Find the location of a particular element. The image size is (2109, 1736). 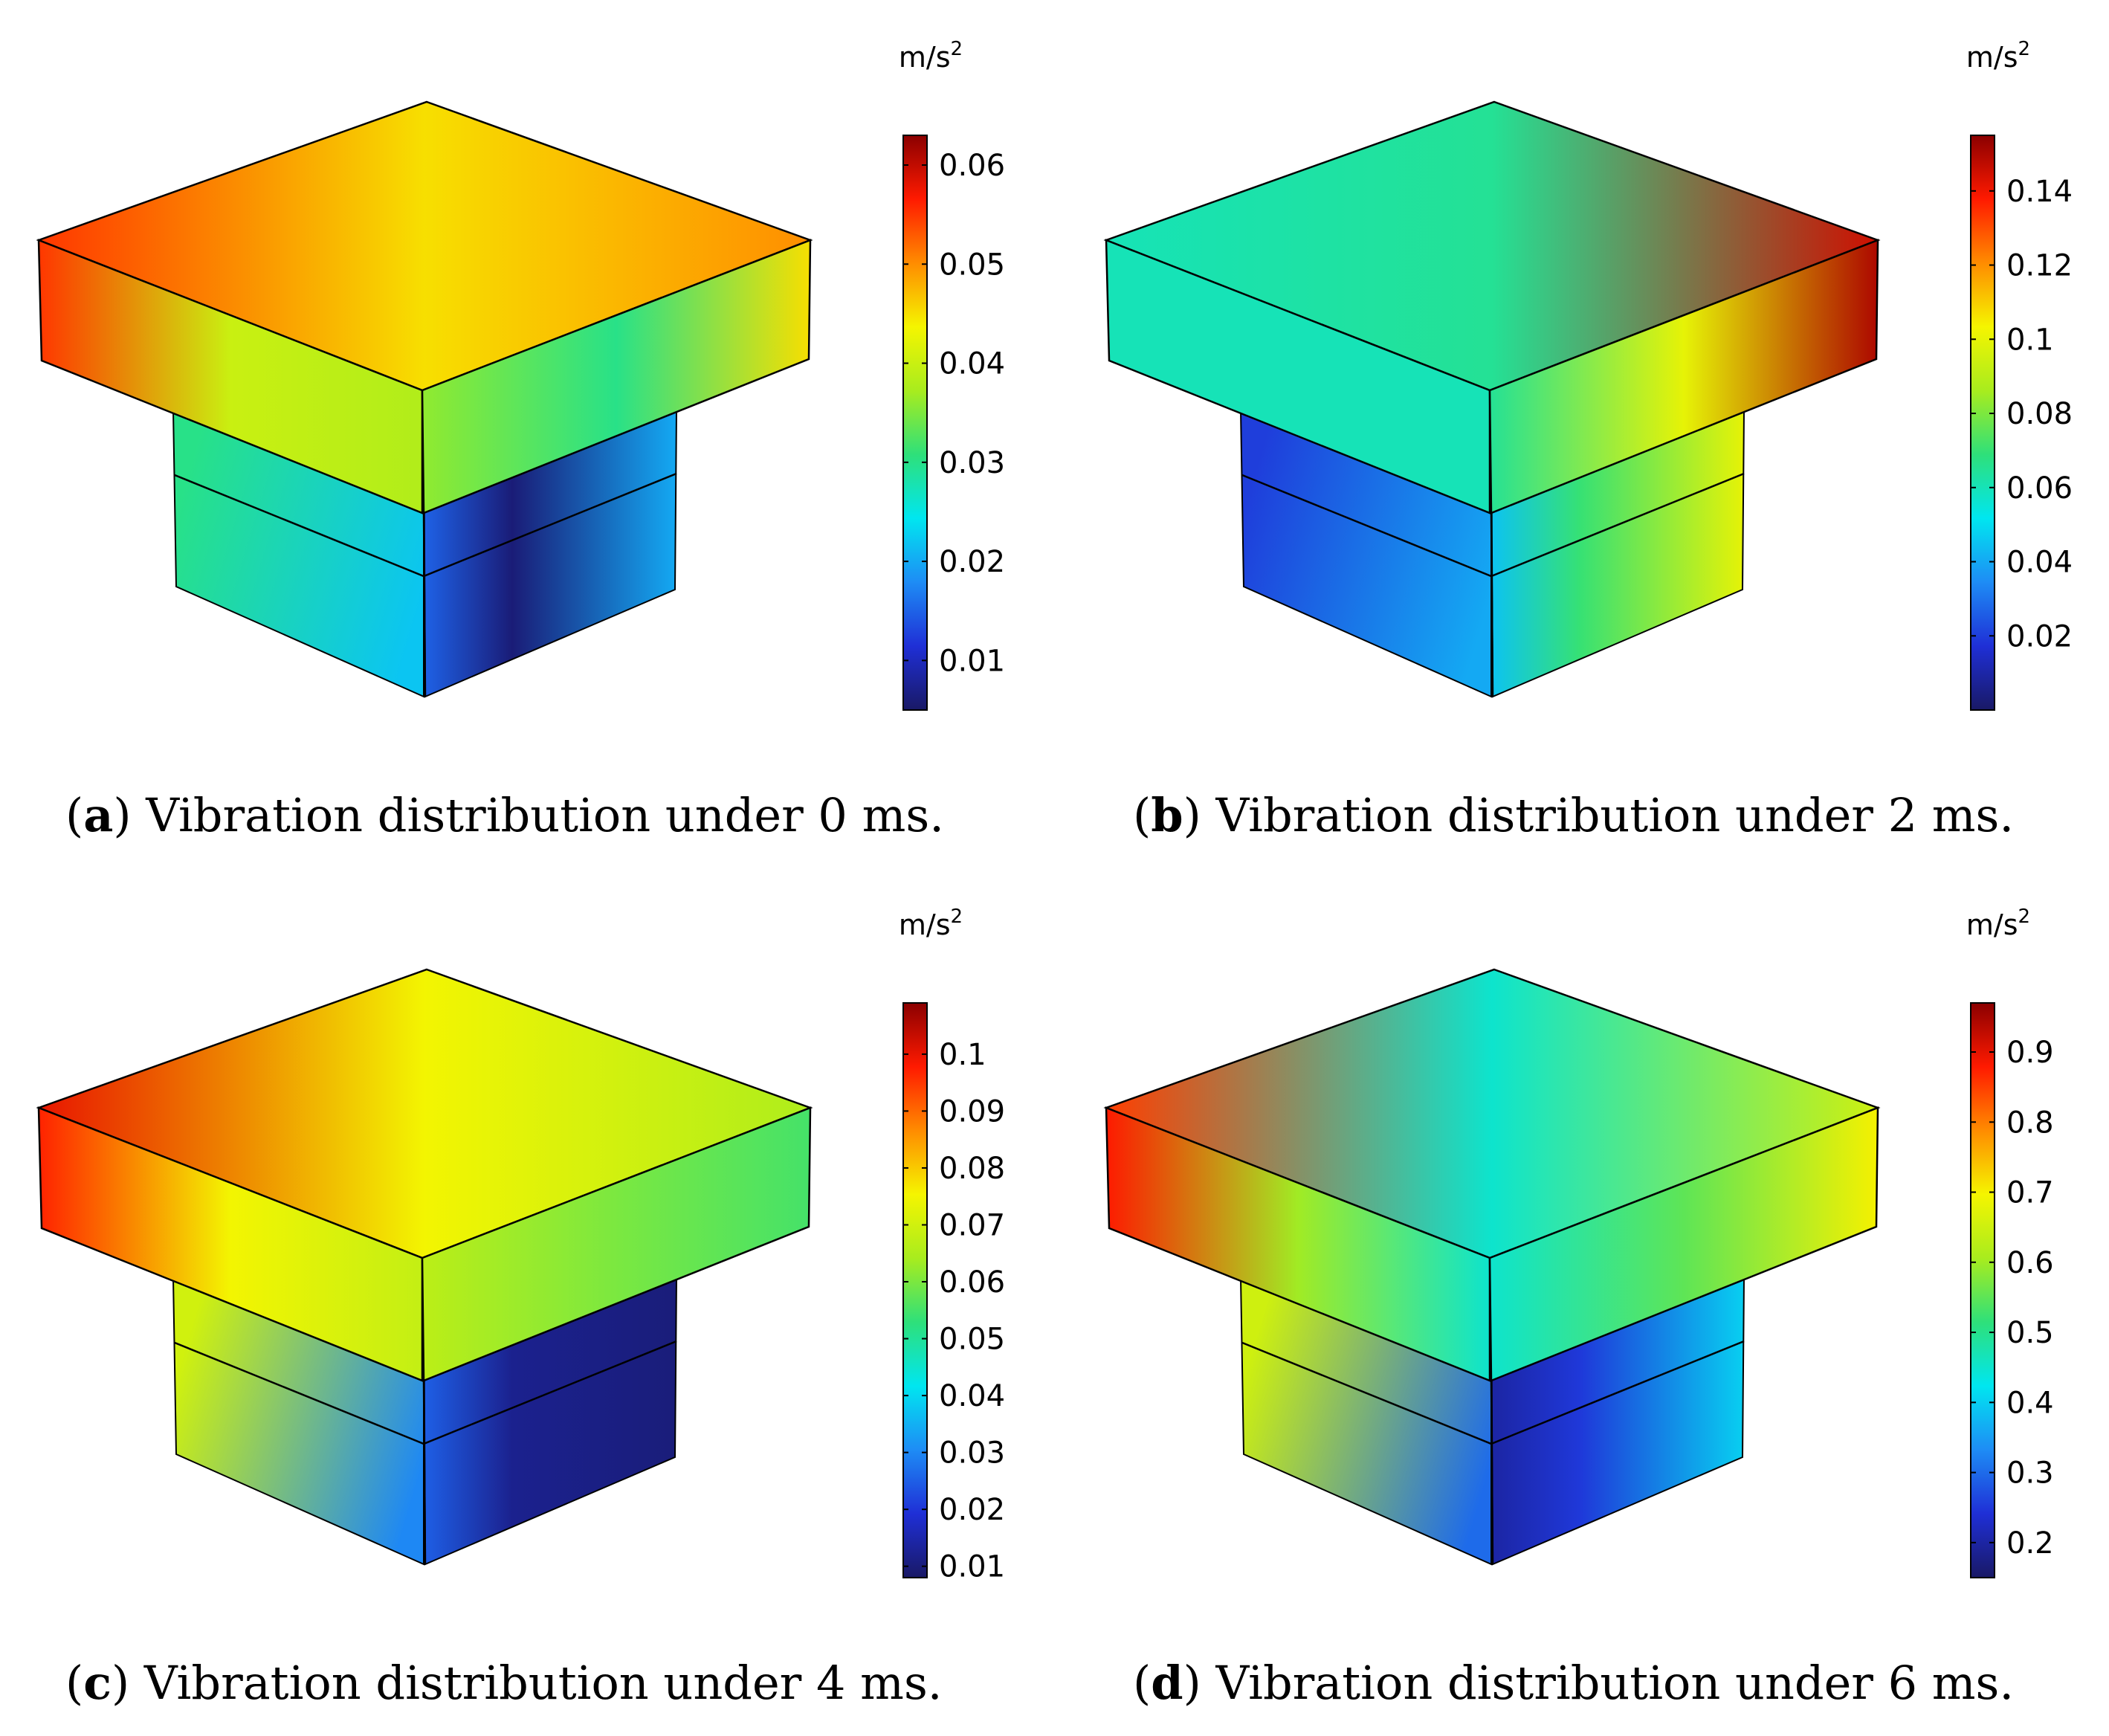

colorbar-tick-label: 0.8 is located at coordinates (2030, 1123).